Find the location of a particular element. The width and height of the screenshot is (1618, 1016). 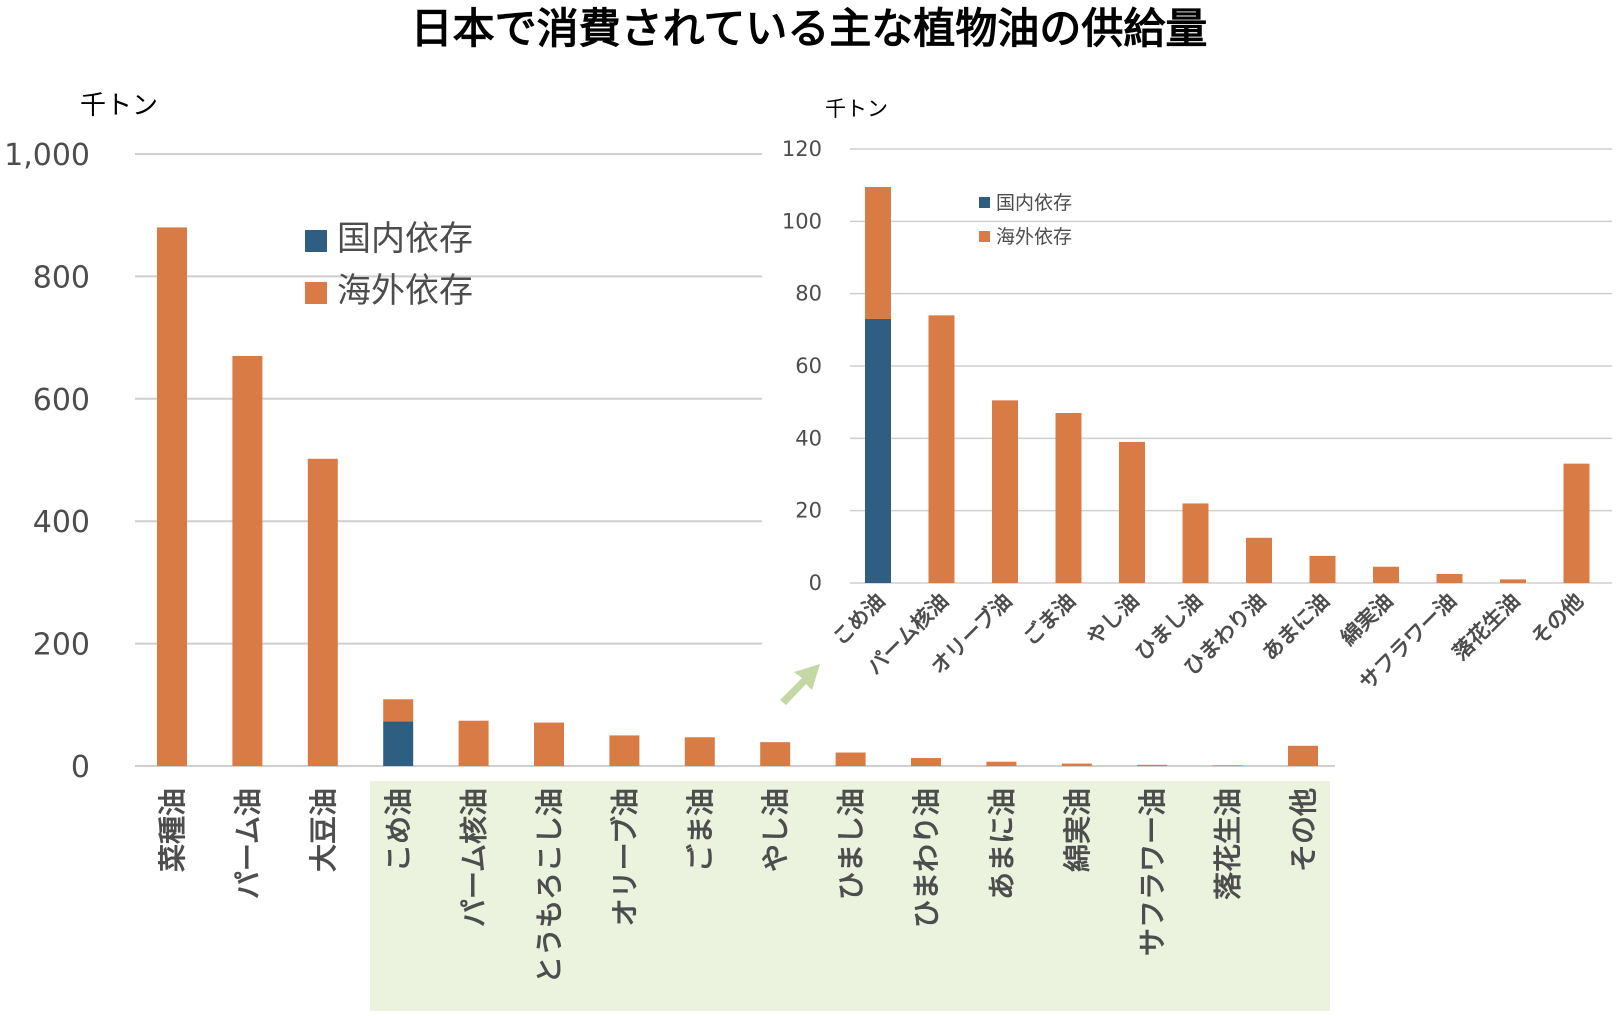

y-tick-label: 600 is located at coordinates (61, 400).